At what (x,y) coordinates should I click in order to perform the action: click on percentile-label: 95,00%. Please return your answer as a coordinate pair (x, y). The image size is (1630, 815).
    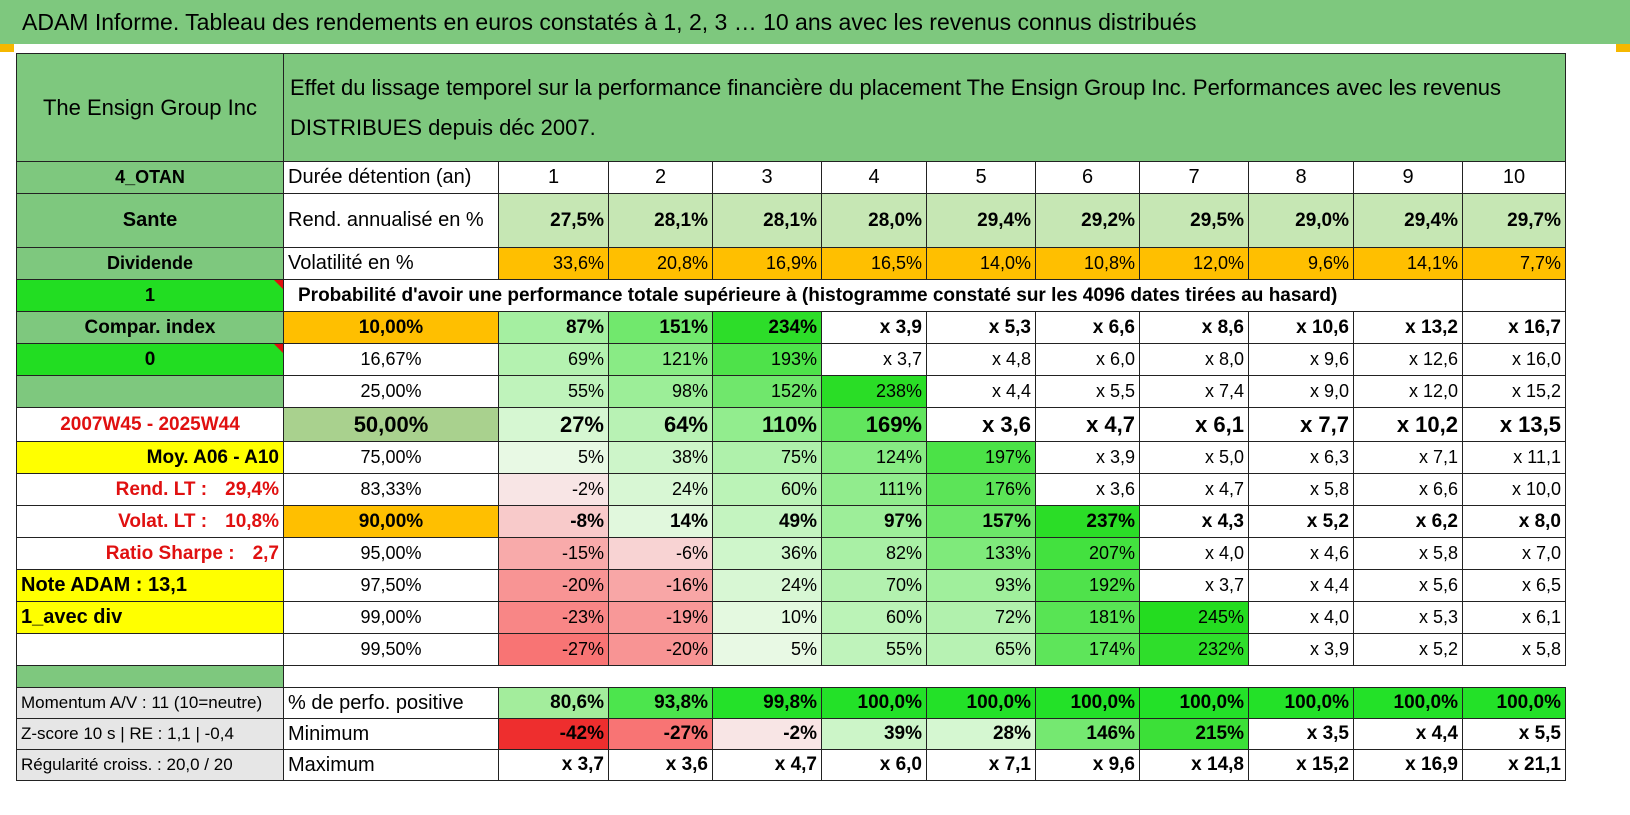
    Looking at the image, I should click on (391, 553).